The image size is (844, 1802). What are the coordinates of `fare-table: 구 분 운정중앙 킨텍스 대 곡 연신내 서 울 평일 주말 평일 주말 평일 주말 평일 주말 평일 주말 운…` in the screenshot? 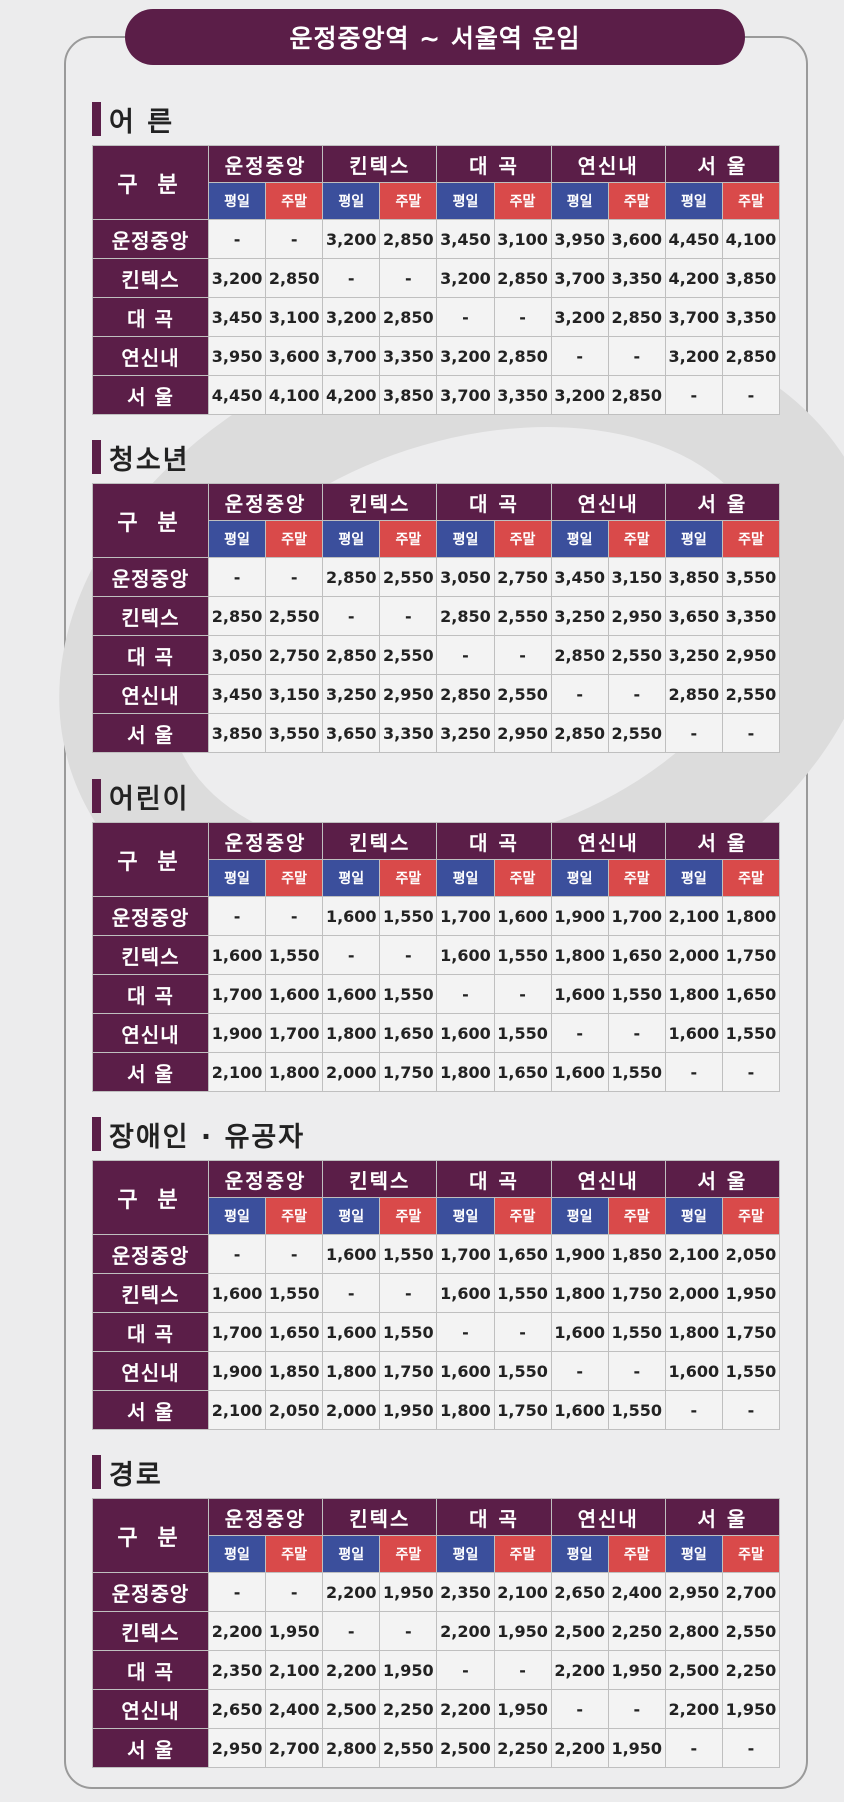 It's located at (436, 280).